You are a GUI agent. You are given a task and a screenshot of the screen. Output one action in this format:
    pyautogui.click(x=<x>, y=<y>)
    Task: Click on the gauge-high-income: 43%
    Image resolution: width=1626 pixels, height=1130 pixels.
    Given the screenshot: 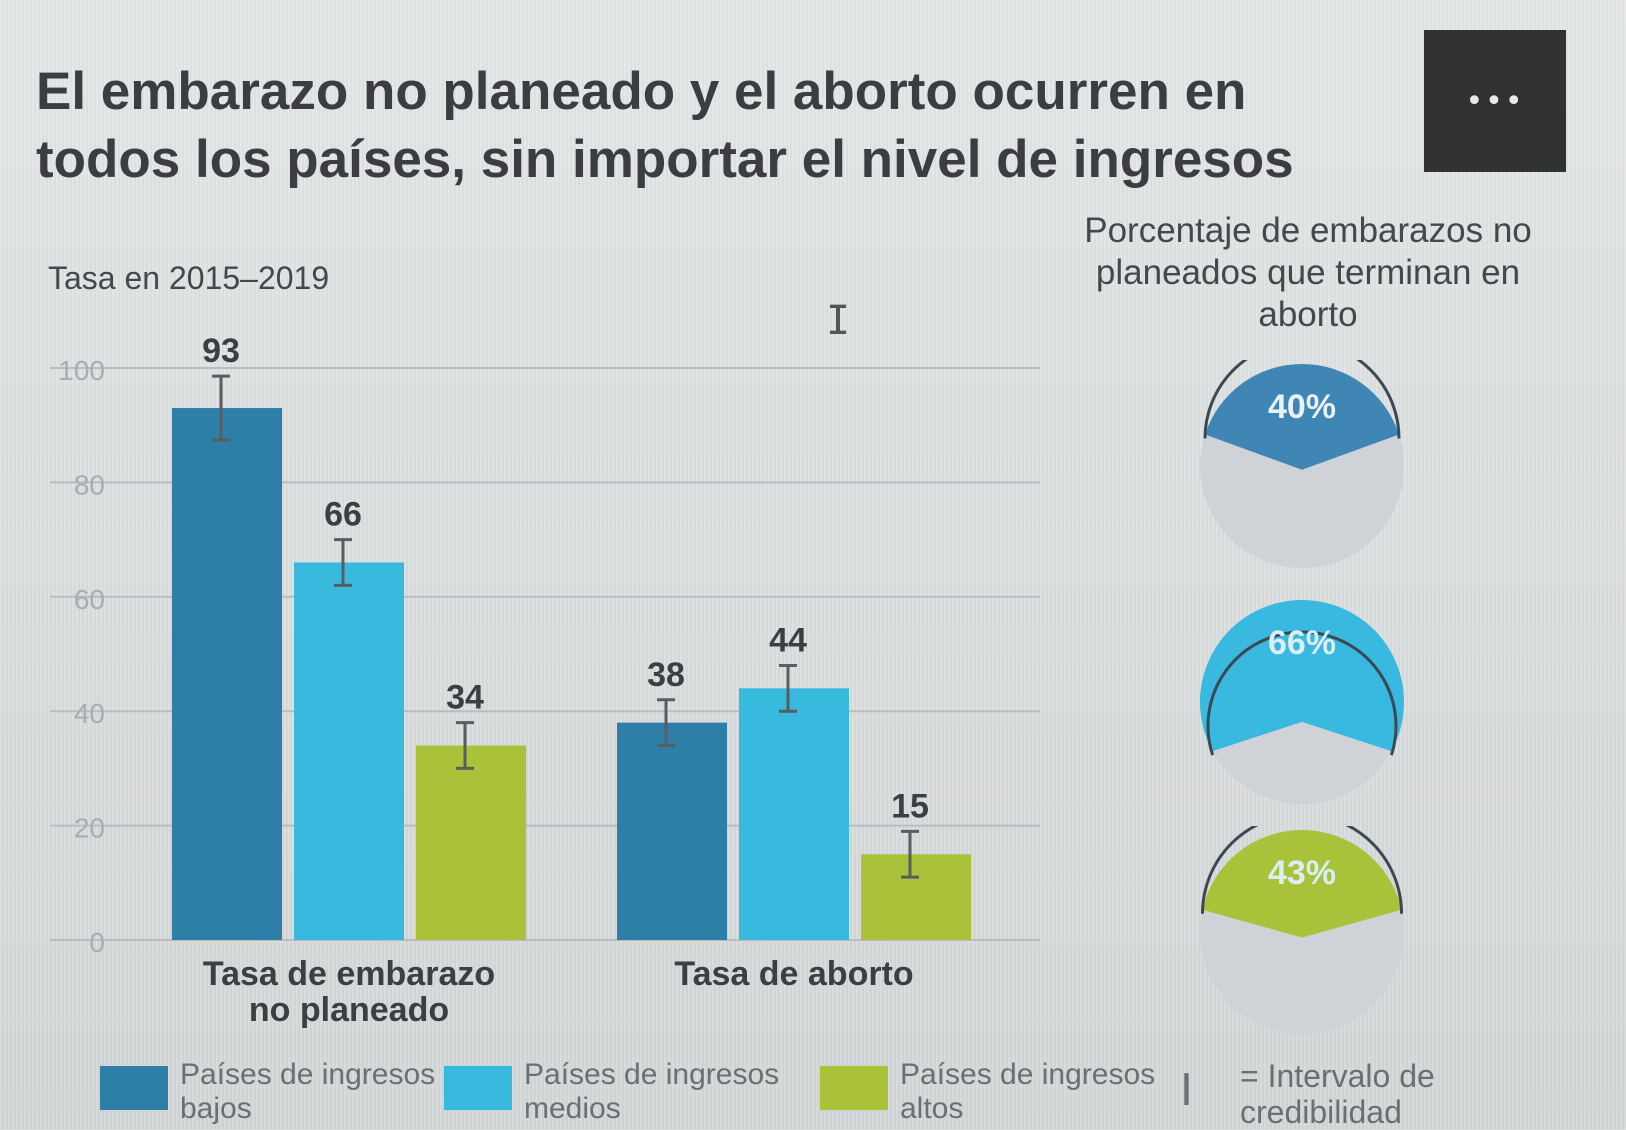 What is the action you would take?
    pyautogui.click(x=1302, y=930)
    